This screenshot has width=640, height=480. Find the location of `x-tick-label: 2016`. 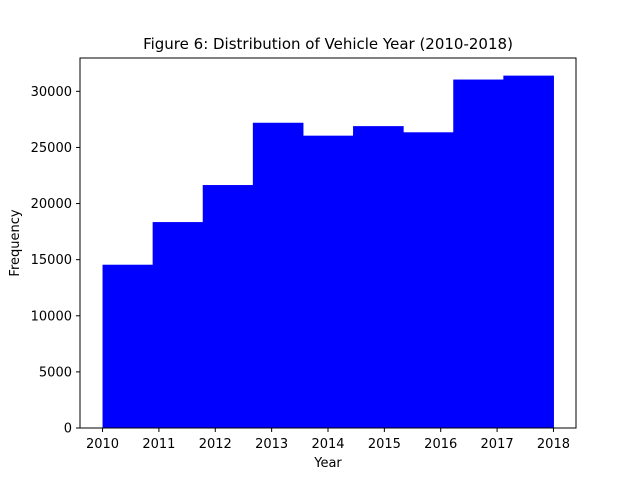

x-tick-label: 2016 is located at coordinates (440, 444).